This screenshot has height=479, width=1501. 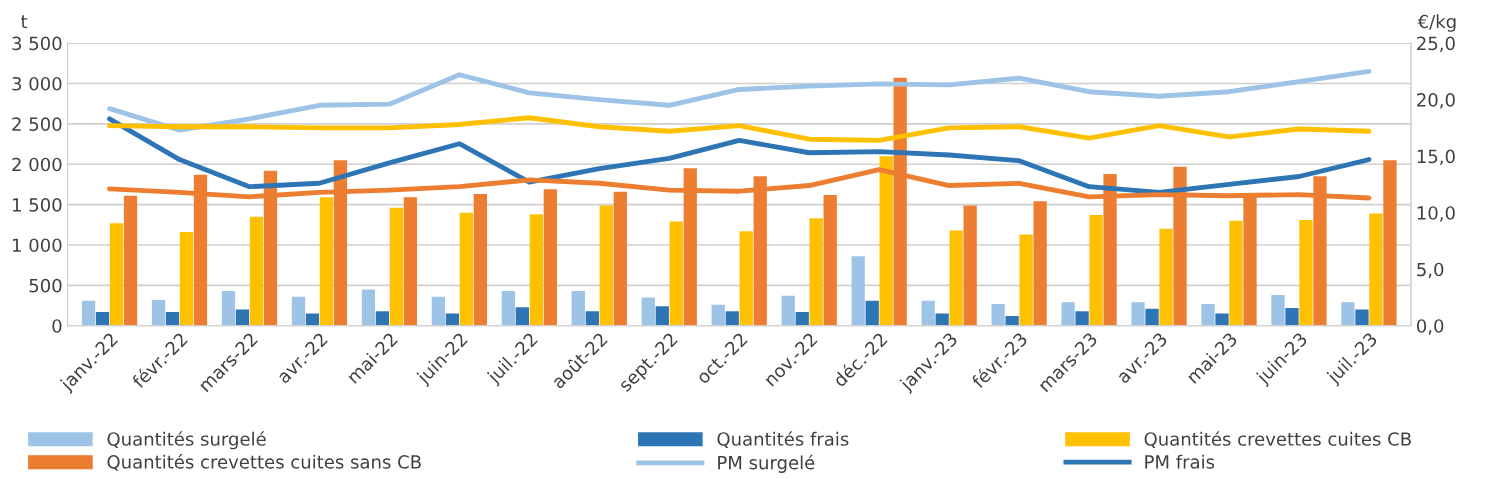 I want to click on y-tick-label: 2 500, so click(x=37, y=124).